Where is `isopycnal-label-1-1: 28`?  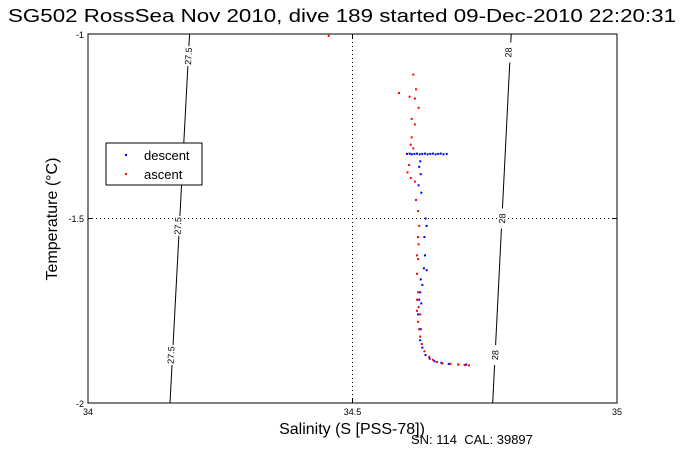 isopycnal-label-1-1: 28 is located at coordinates (502, 218).